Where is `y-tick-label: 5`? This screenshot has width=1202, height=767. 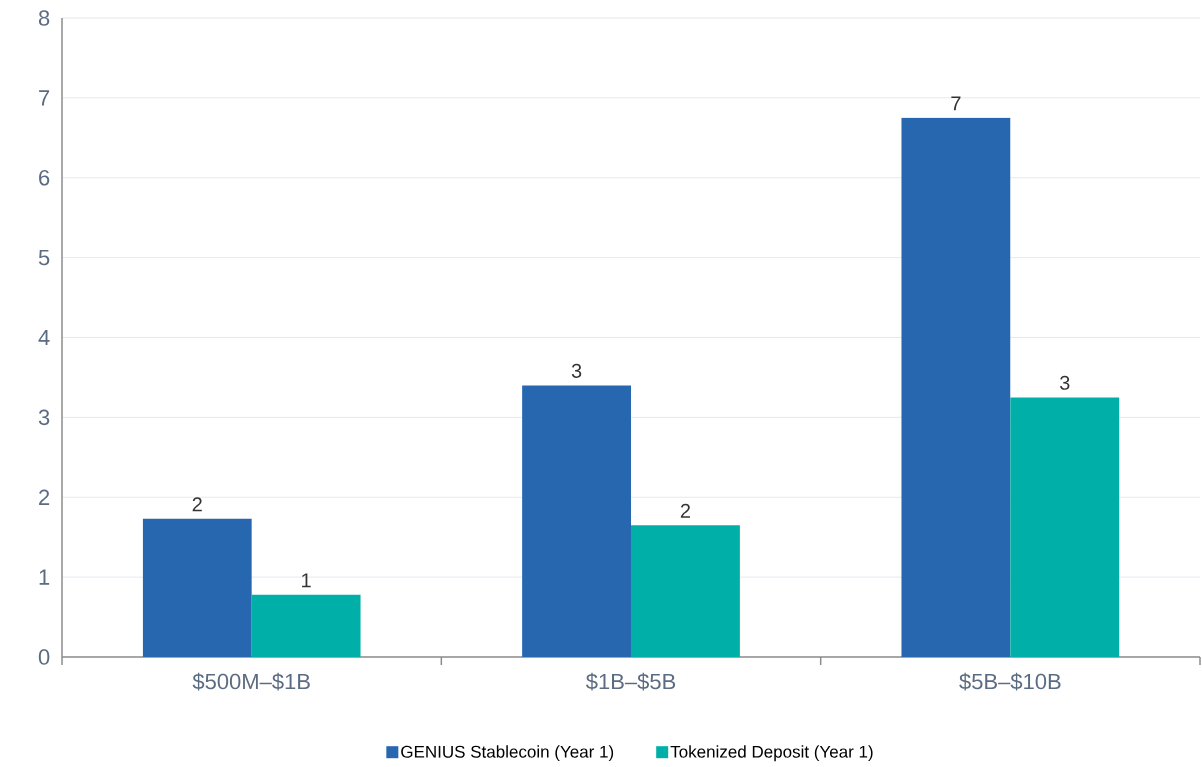 y-tick-label: 5 is located at coordinates (44, 257).